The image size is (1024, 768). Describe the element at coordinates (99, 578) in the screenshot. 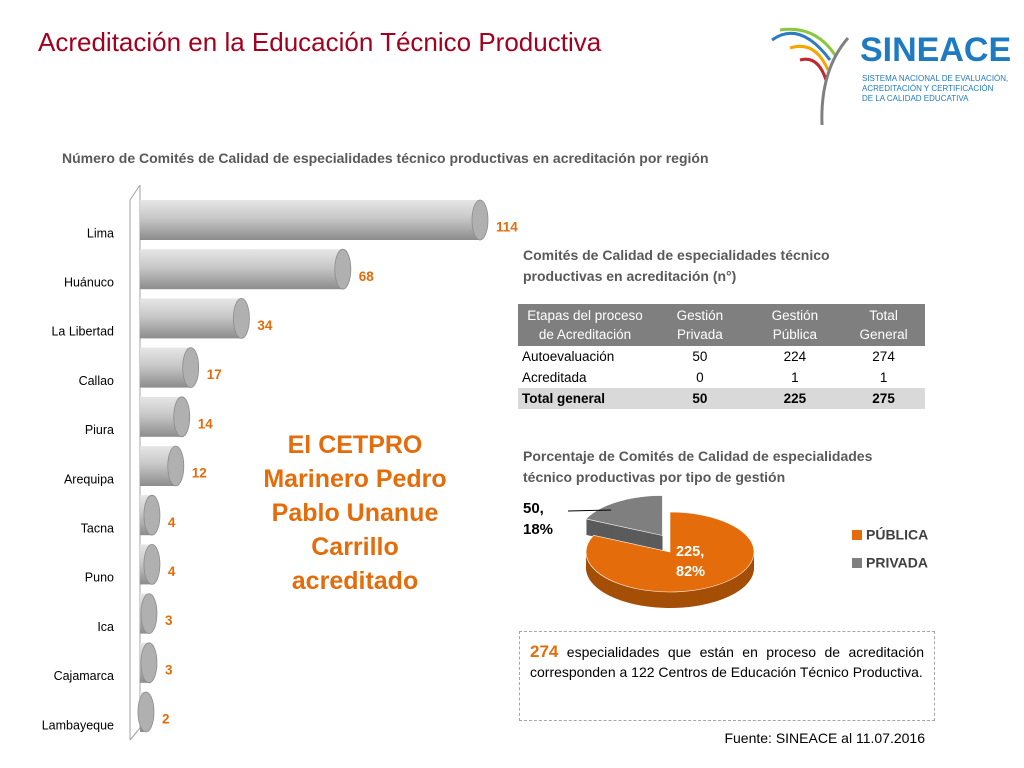

I see `category-label: Puno` at that location.